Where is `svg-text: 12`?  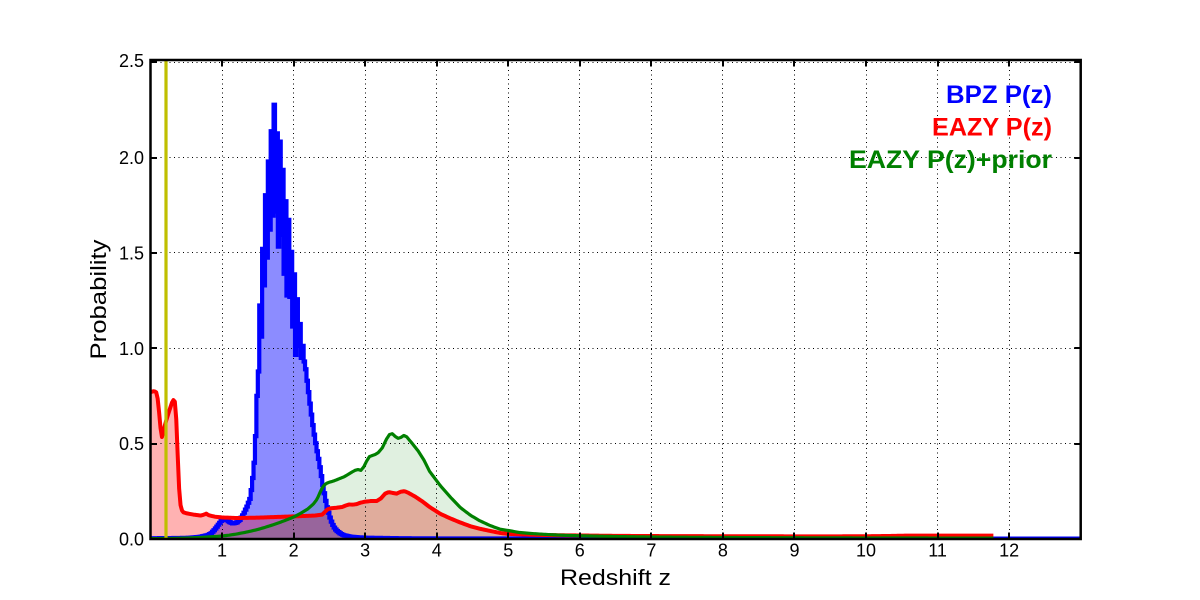 svg-text: 12 is located at coordinates (1009, 551).